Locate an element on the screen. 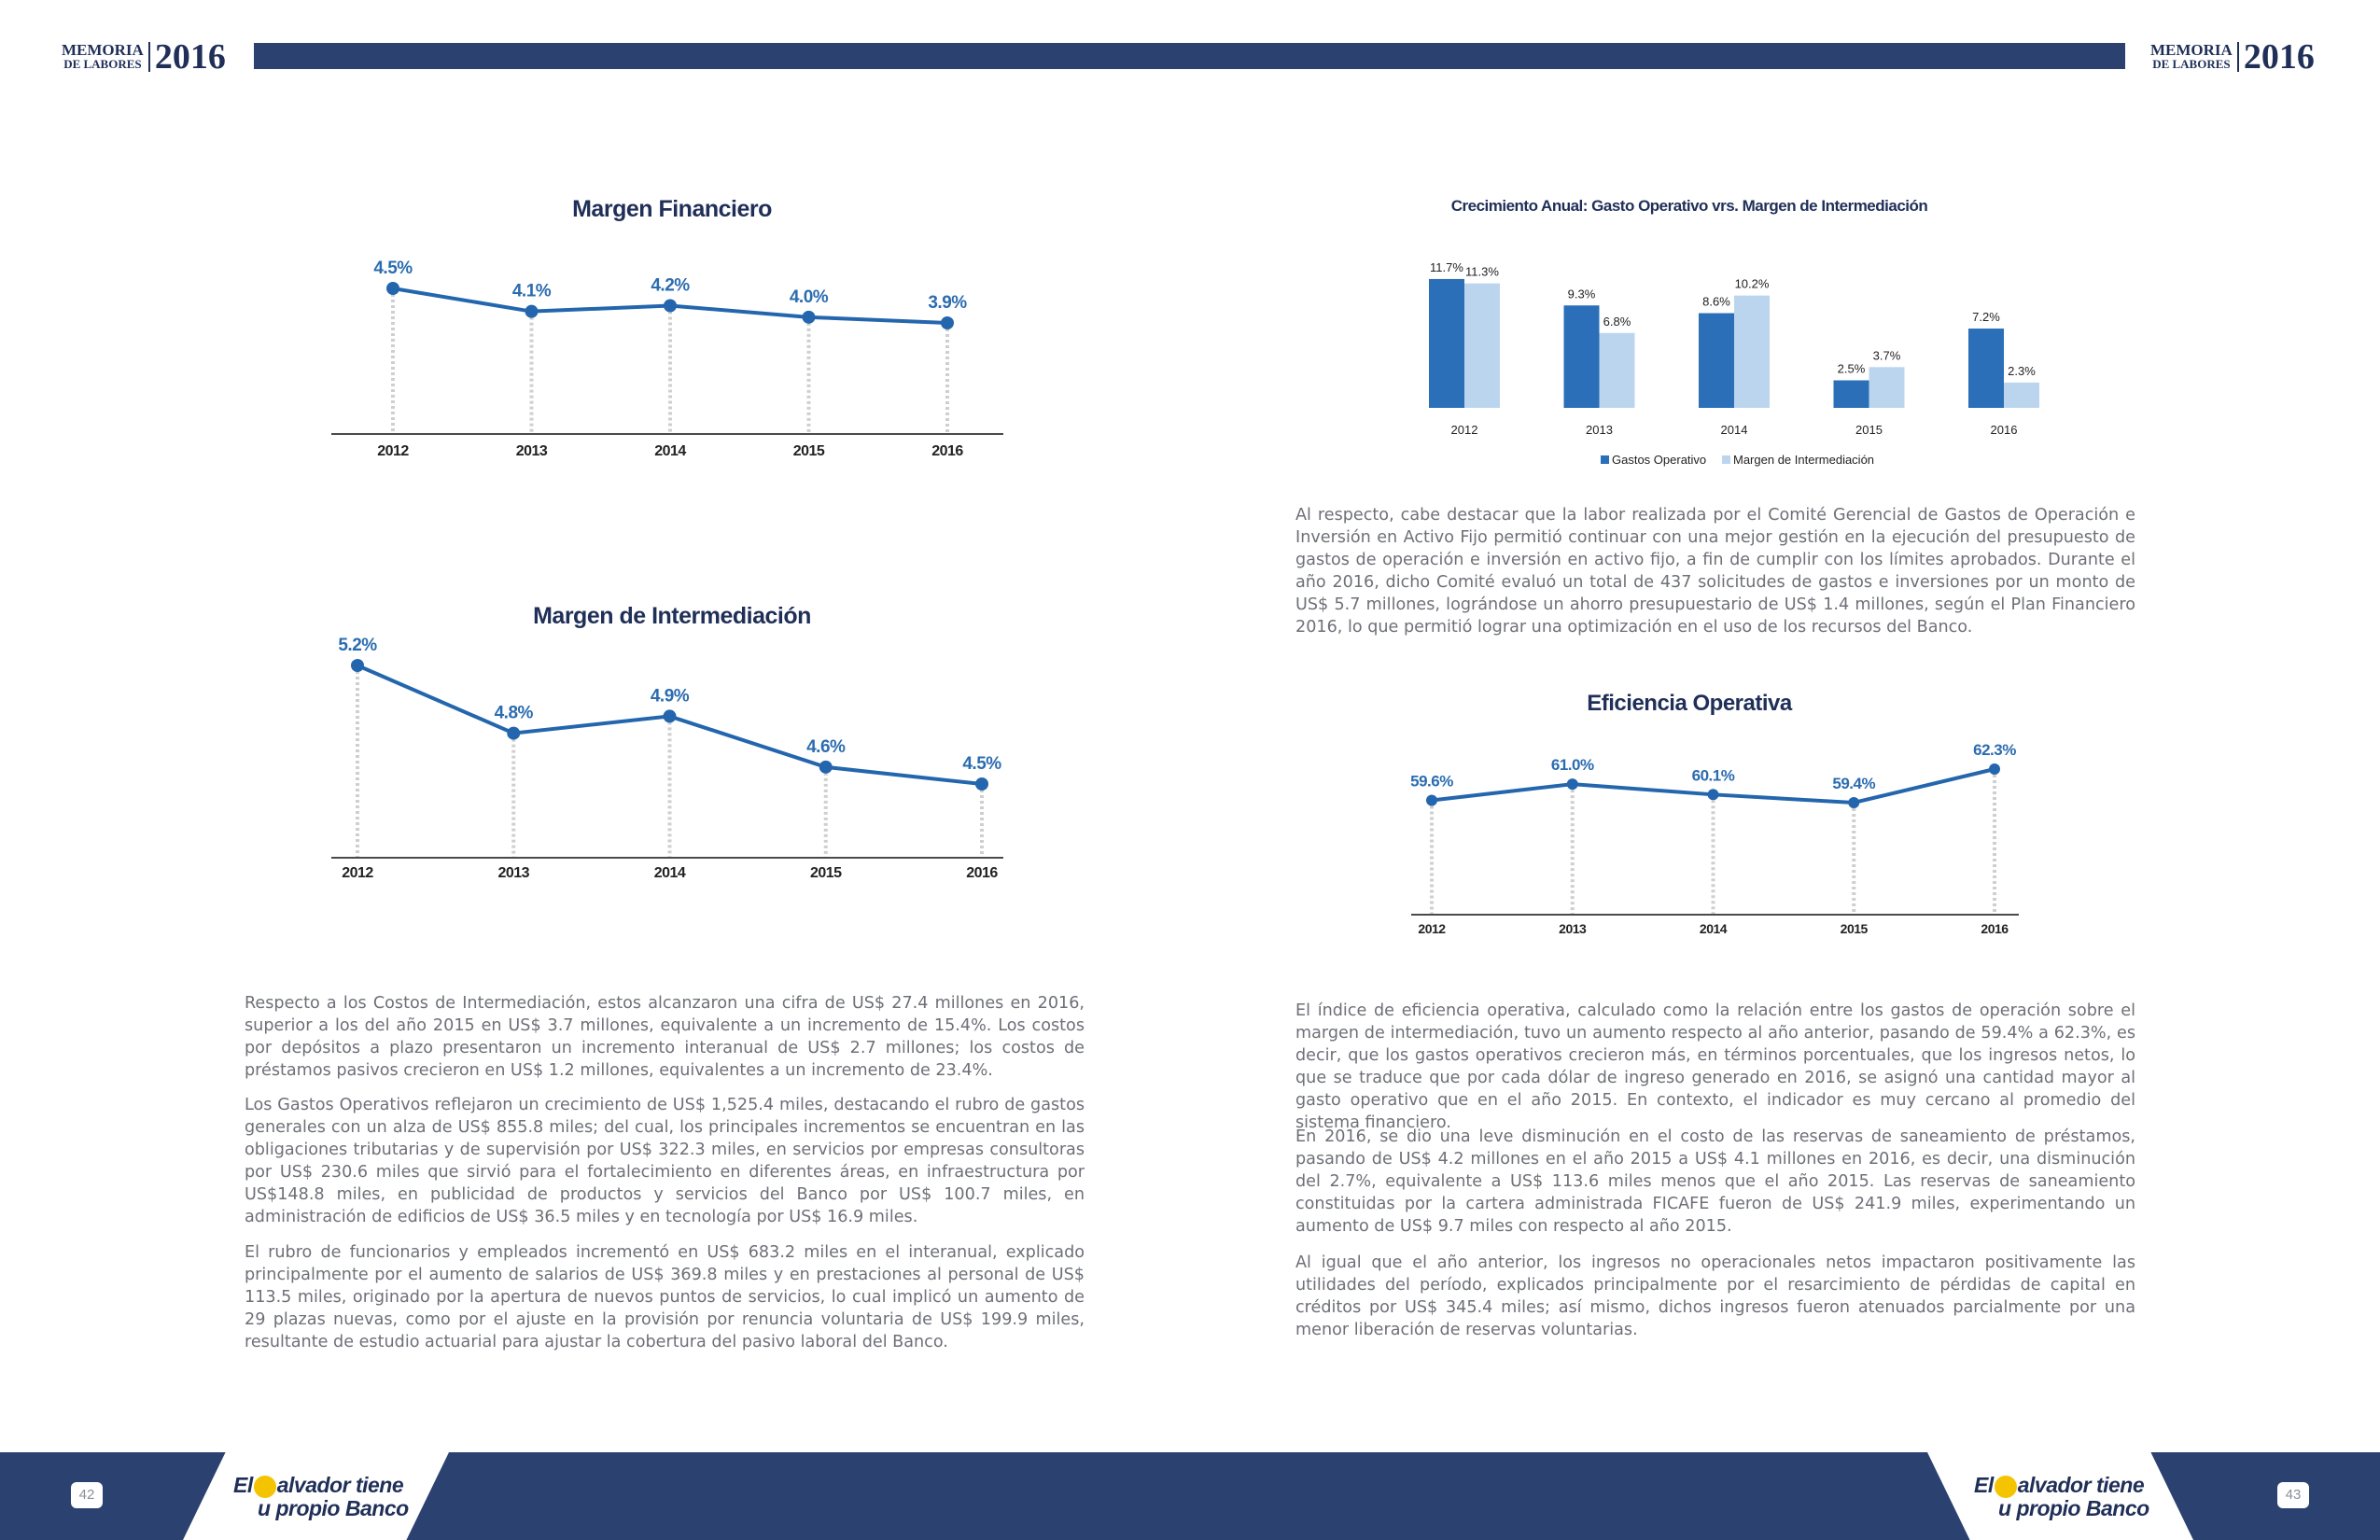 Image resolution: width=2380 pixels, height=1540 pixels. bar-label: 2.5% is located at coordinates (1852, 369).